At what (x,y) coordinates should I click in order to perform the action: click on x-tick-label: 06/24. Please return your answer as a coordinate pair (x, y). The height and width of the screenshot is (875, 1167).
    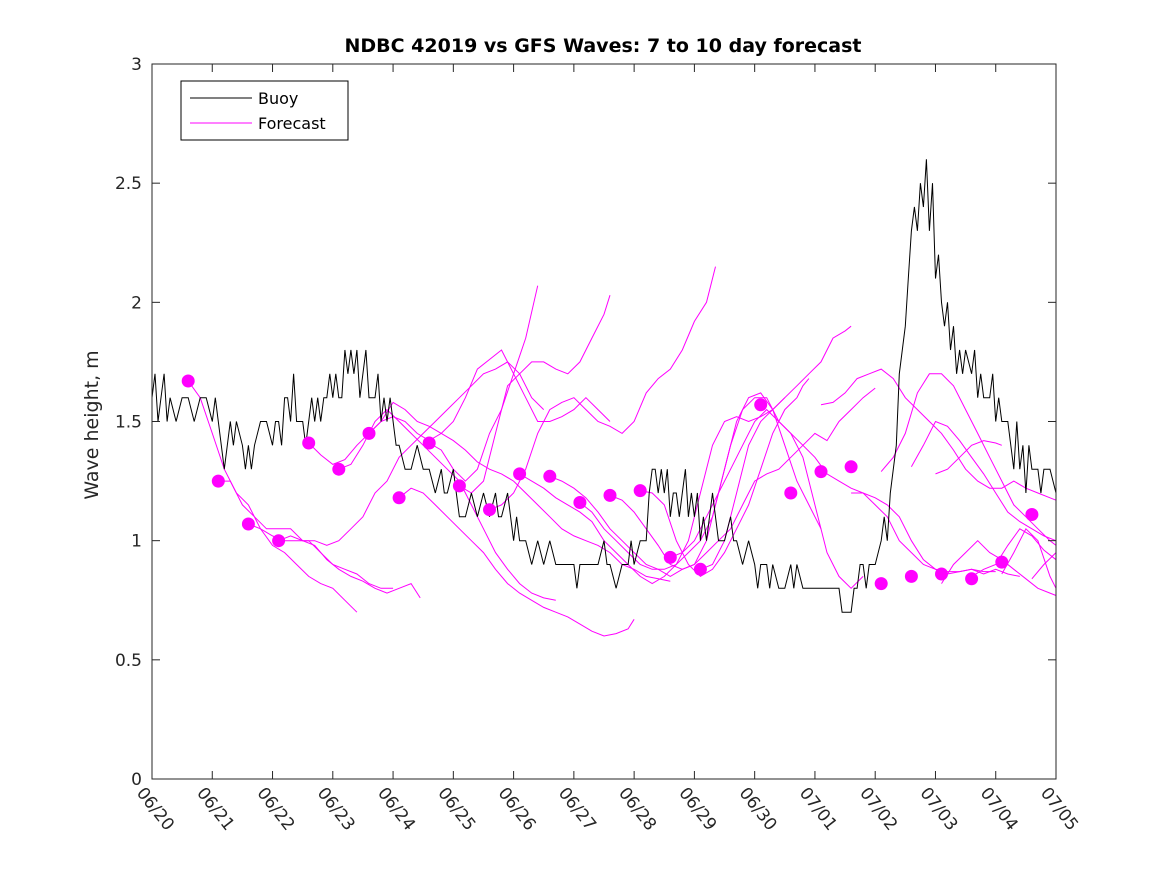
    Looking at the image, I should click on (396, 809).